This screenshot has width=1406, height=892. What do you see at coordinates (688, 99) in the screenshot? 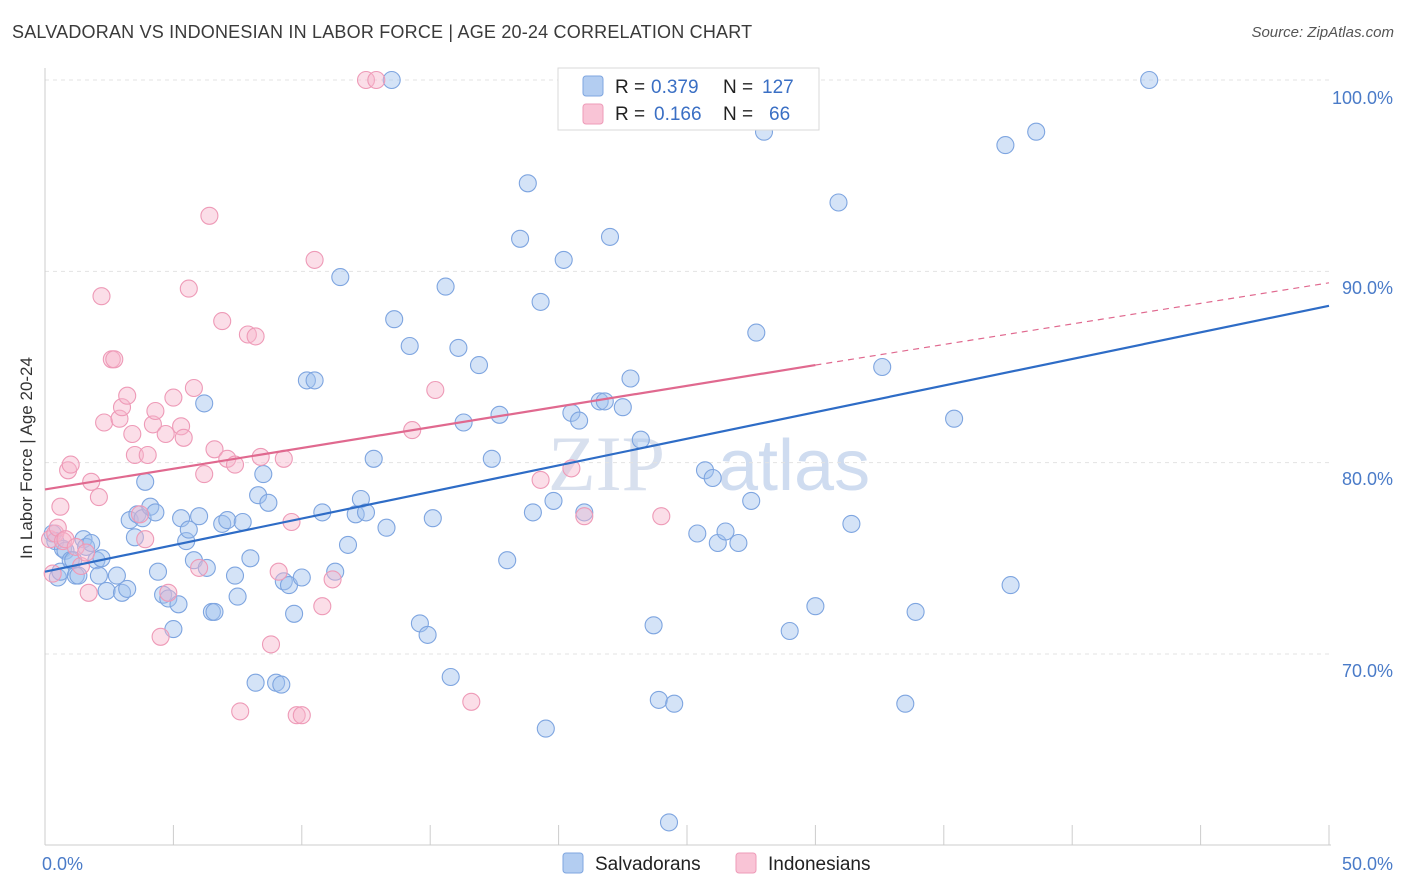
I see `stats-legend: R = 0.379 N = 127 R = 0.166 N = 66` at bounding box center [688, 99].